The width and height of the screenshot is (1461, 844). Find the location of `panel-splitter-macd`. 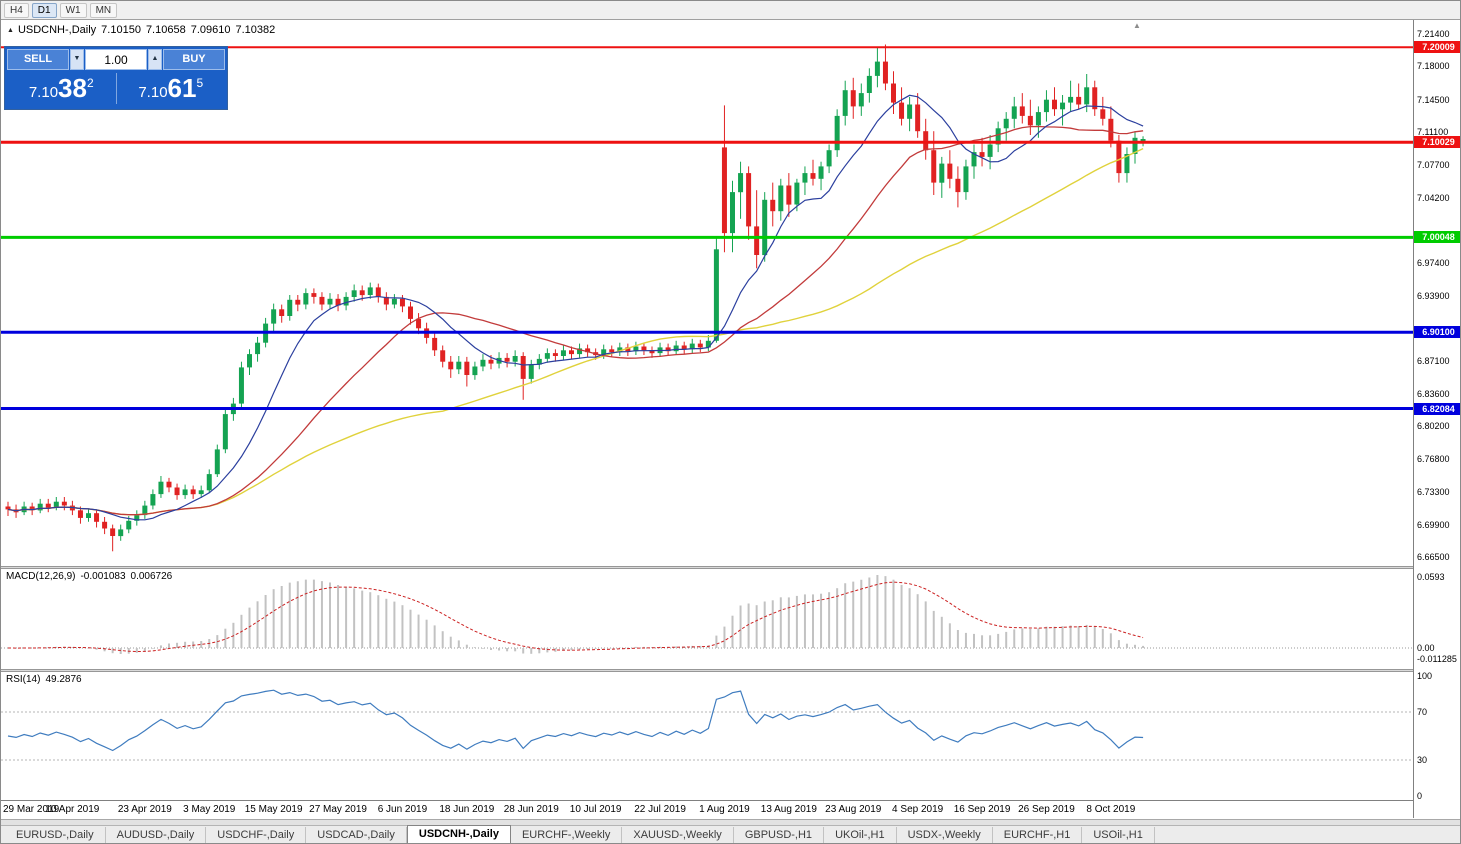

panel-splitter-macd is located at coordinates (730, 567).